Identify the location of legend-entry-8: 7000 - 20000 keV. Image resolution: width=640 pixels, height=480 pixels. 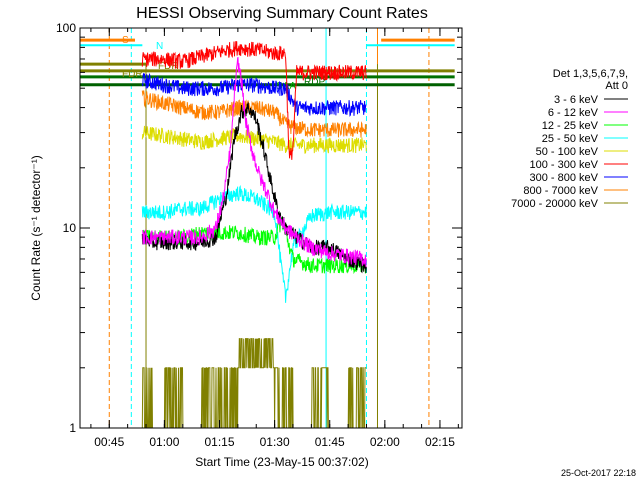
(555, 204).